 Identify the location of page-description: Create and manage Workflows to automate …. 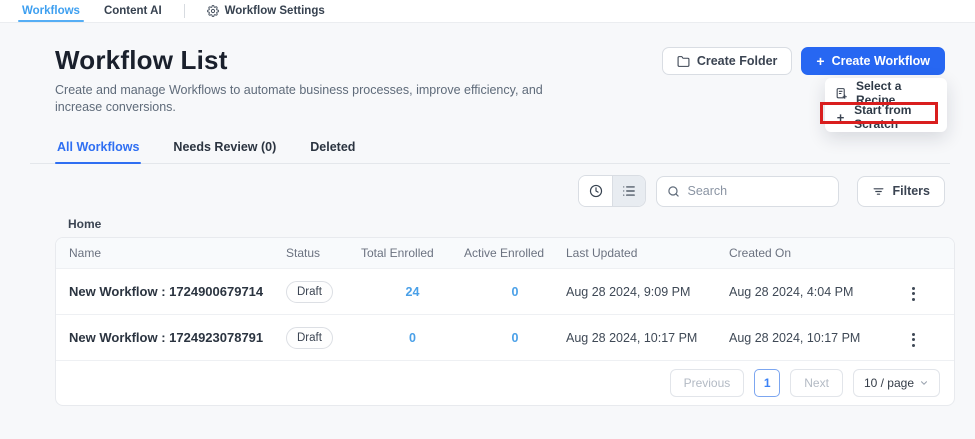
(299, 98).